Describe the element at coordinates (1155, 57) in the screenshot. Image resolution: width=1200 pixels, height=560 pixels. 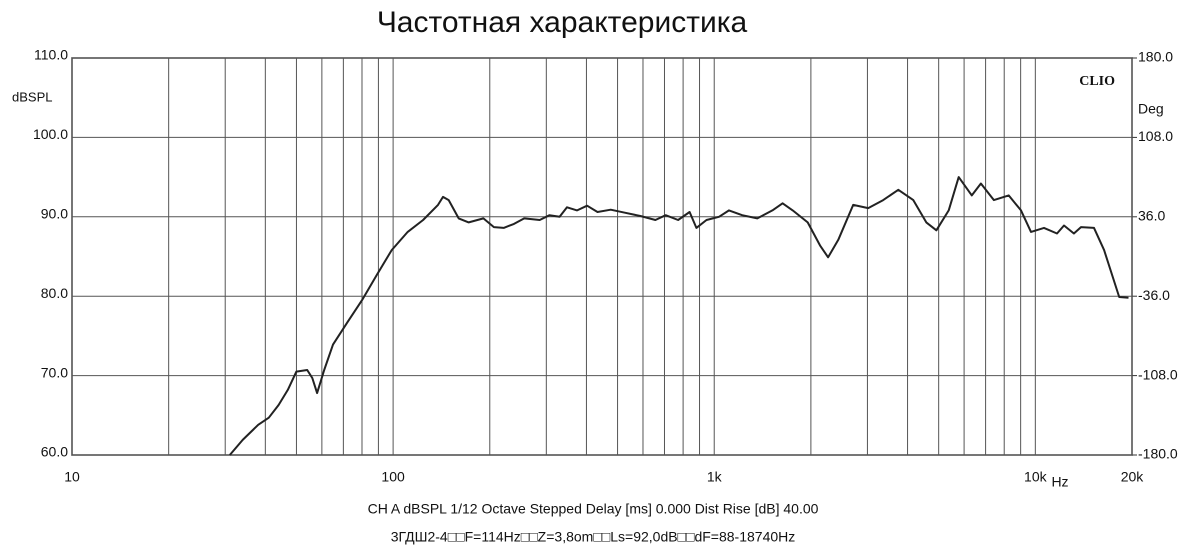
I see `y2-tick-label: 180.0` at that location.